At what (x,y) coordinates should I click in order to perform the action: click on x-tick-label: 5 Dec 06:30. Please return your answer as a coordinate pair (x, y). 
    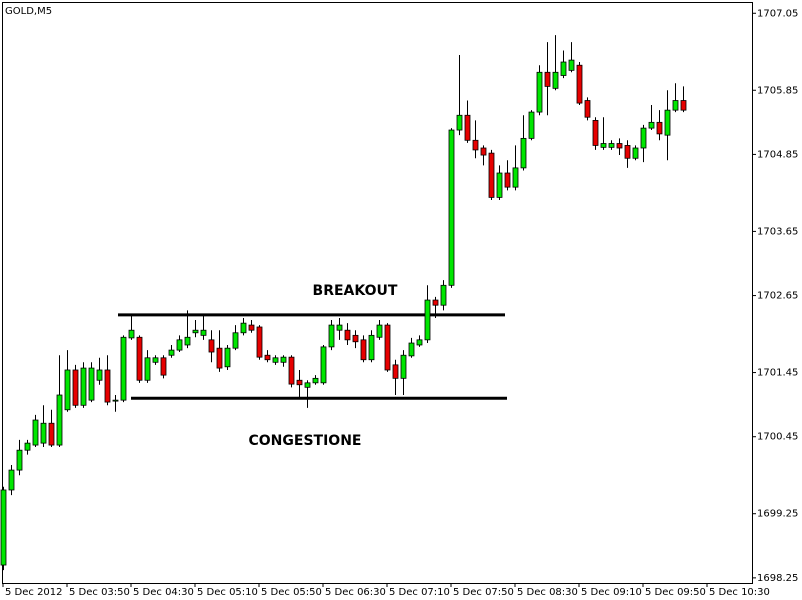
    Looking at the image, I should click on (355, 592).